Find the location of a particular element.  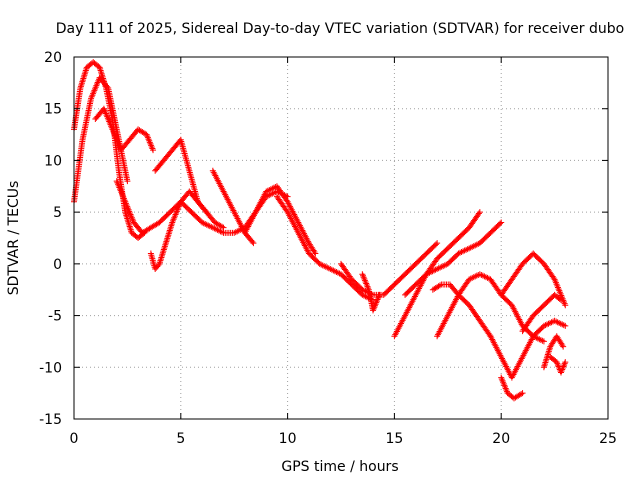

series-sat-m is located at coordinates (437, 274).